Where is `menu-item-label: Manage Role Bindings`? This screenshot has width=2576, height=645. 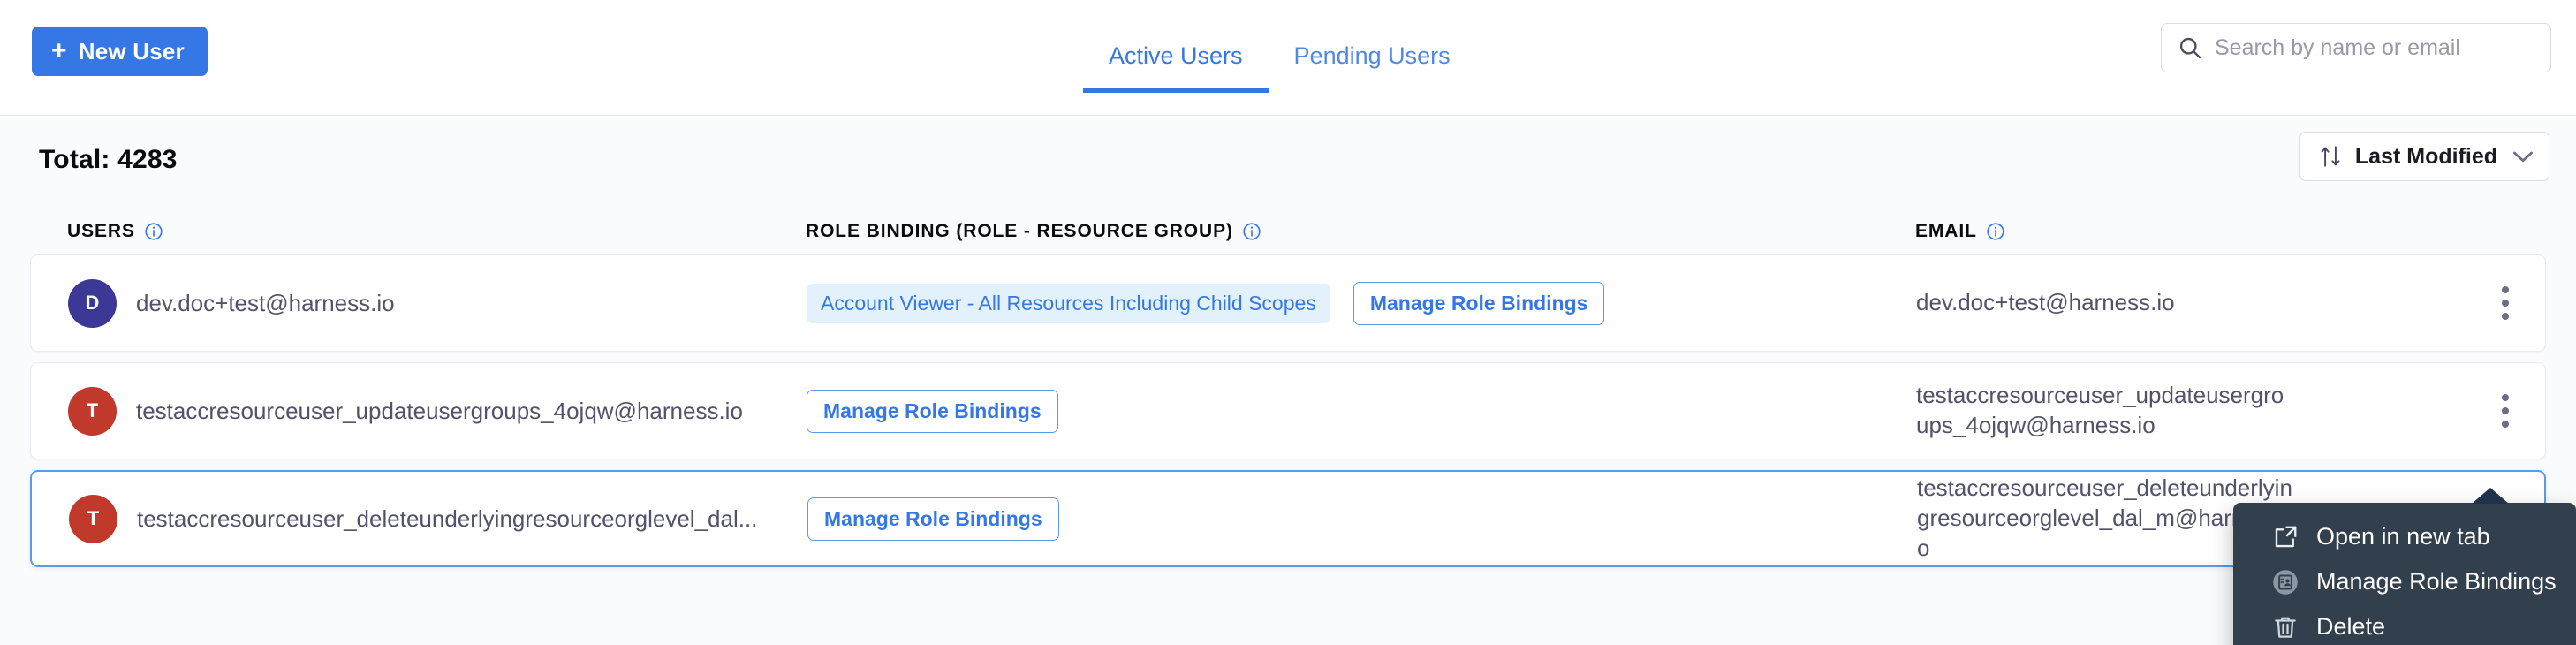
menu-item-label: Manage Role Bindings is located at coordinates (2437, 581).